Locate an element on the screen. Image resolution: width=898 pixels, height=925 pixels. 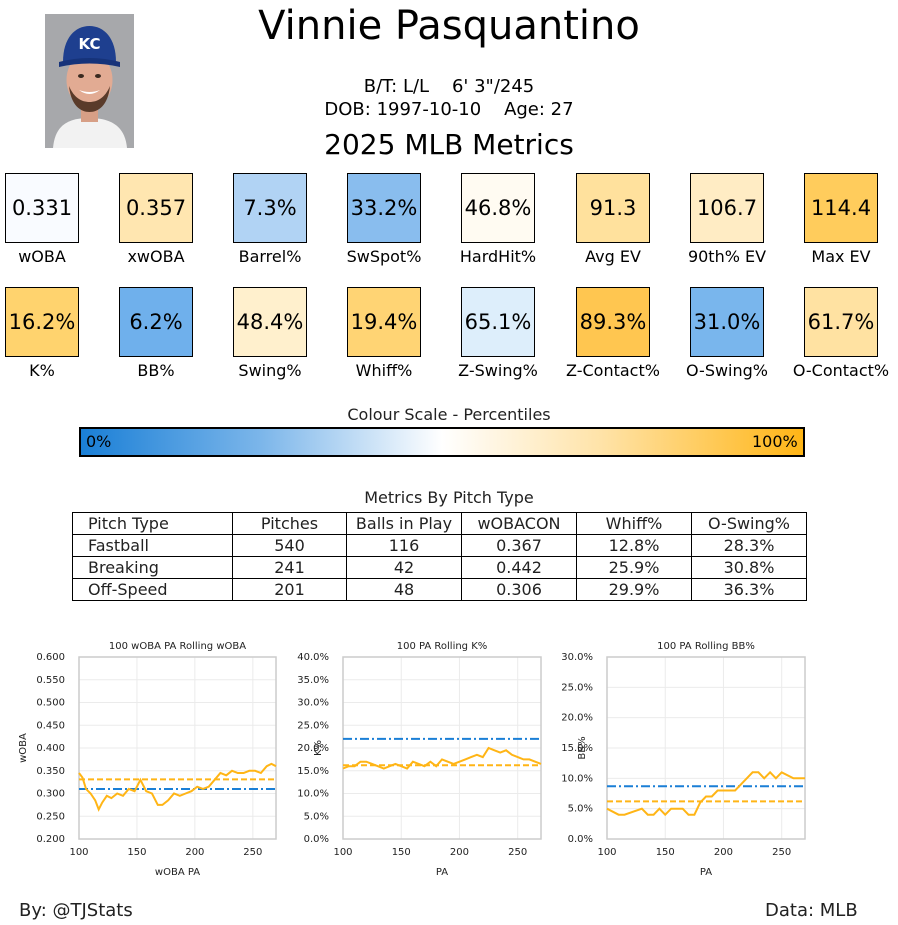
metric-label: Max EV is located at coordinates (841, 256).